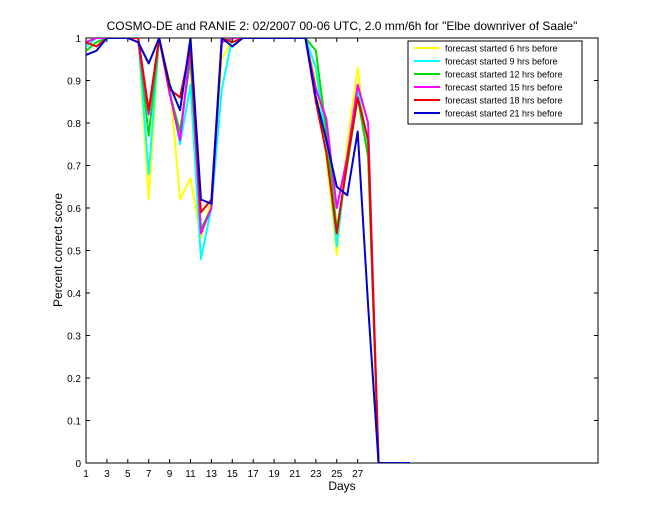  Describe the element at coordinates (504, 101) in the screenshot. I see `legend-label: forecast started 18 hrs before` at that location.